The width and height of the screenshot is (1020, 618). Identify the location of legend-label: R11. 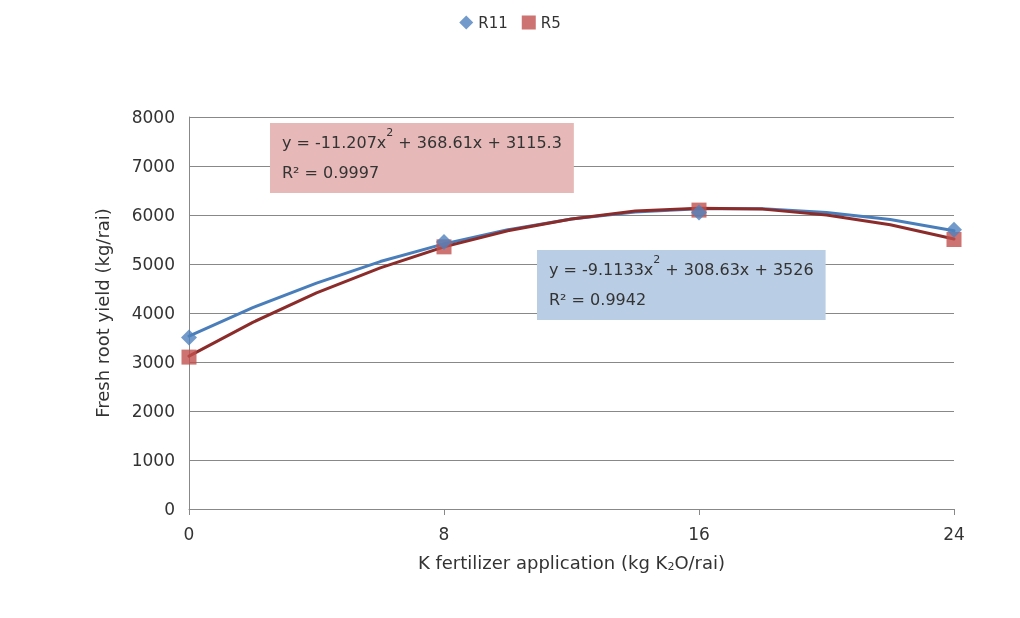
(493, 22).